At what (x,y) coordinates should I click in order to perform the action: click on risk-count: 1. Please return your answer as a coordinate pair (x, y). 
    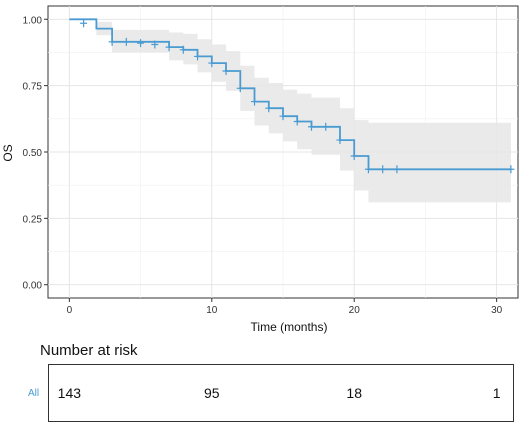
    Looking at the image, I should click on (496, 393).